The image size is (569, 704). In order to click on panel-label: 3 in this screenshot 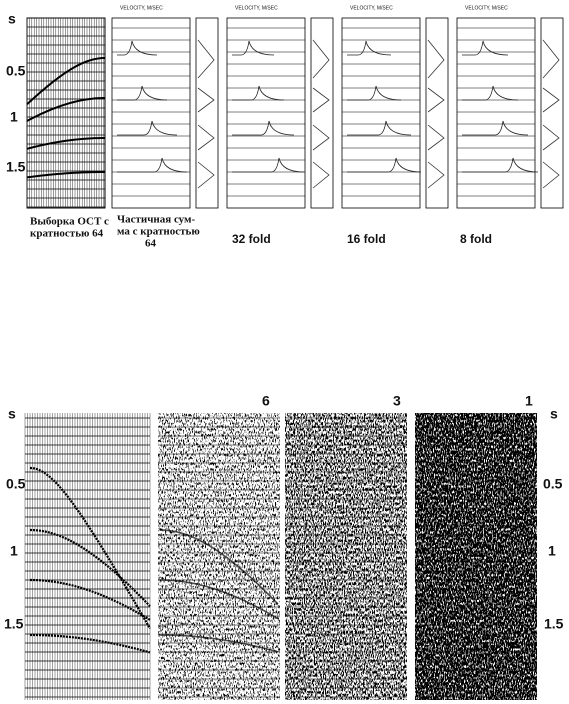, I will do `click(397, 401)`.